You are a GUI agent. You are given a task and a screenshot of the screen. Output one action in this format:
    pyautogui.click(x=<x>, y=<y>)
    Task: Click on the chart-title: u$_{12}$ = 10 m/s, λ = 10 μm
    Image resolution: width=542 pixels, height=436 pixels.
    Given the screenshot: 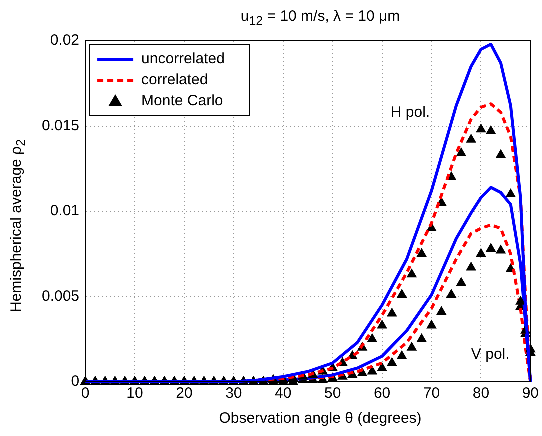 What is the action you would take?
    pyautogui.click(x=321, y=18)
    